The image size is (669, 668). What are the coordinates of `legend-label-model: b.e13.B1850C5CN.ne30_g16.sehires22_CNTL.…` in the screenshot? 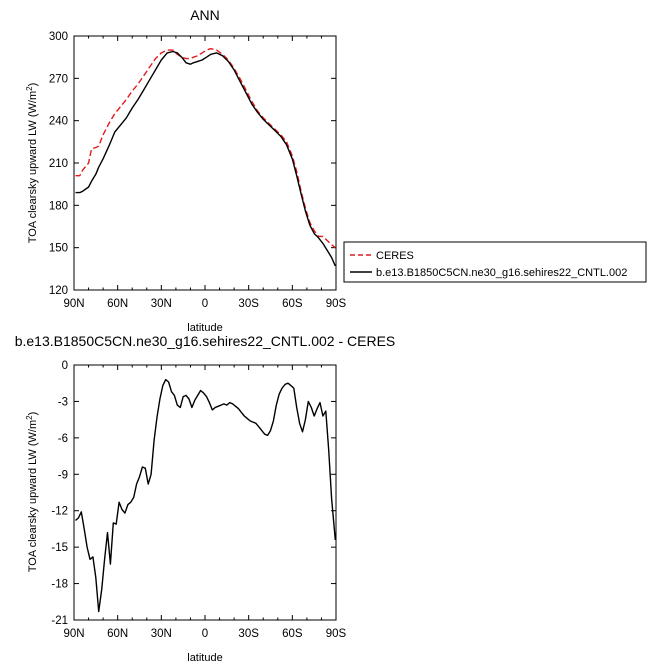 It's located at (501, 273).